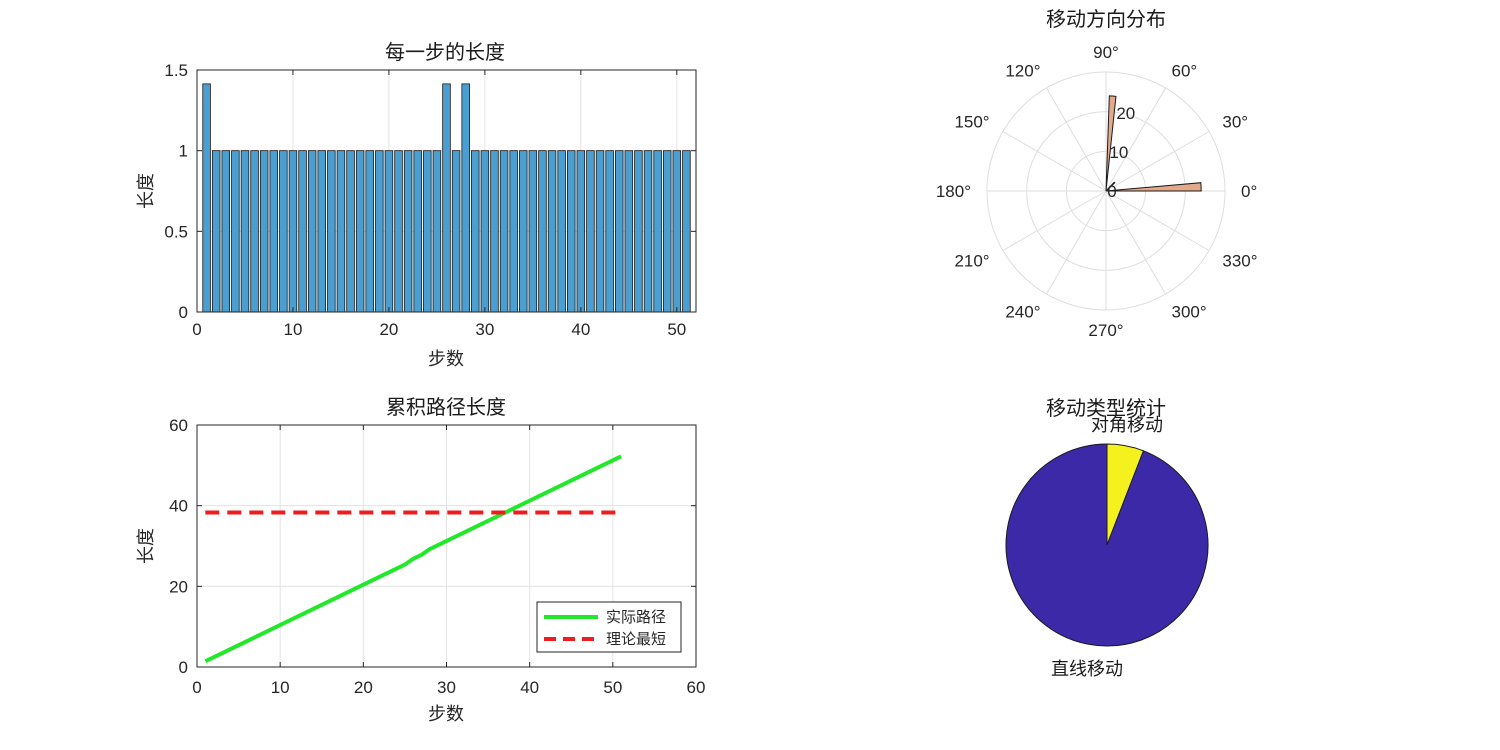 The image size is (1500, 750). I want to click on pie-slice, so click(1107, 545).